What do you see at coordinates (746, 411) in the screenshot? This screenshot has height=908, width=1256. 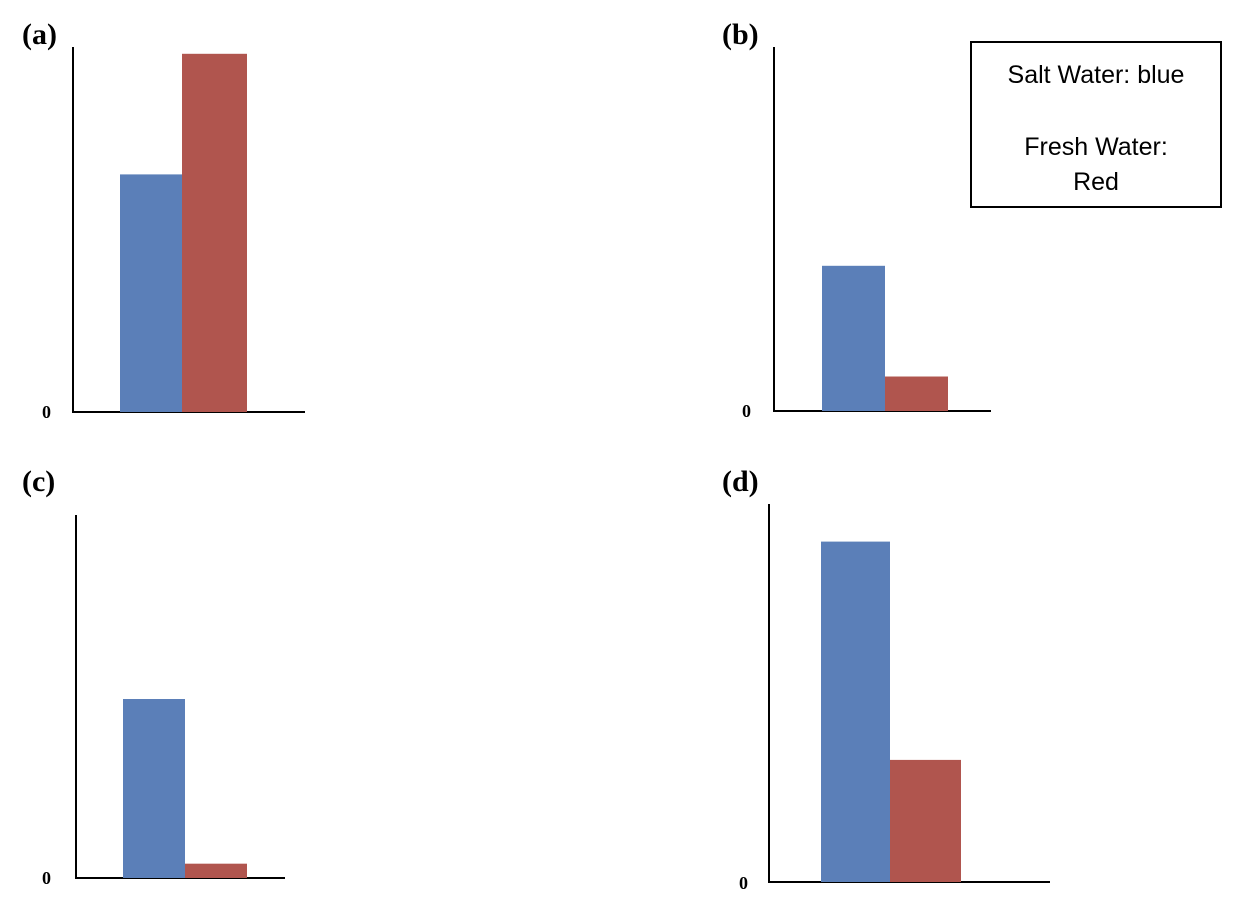 I see `zero-tick-label-b: 0` at bounding box center [746, 411].